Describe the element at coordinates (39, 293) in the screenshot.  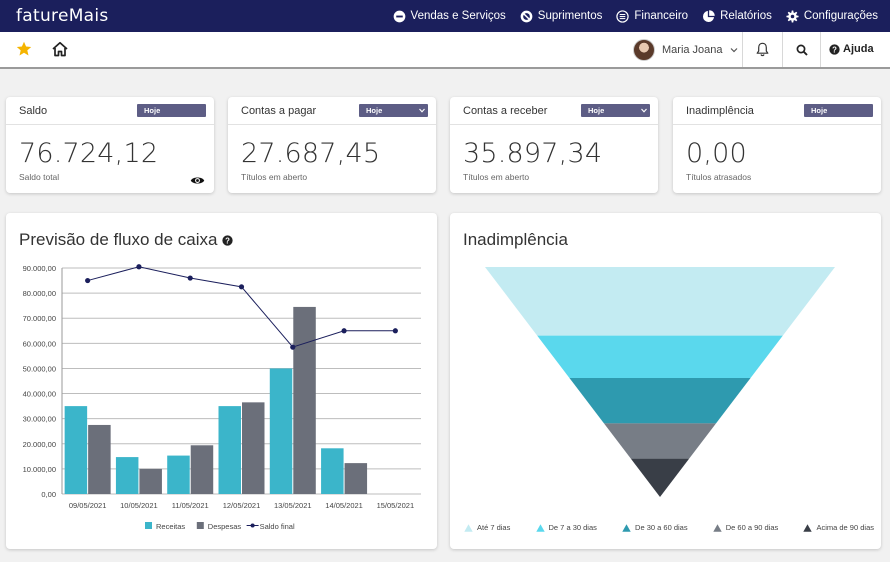
I see `y-tick-label: 80.000,00` at that location.